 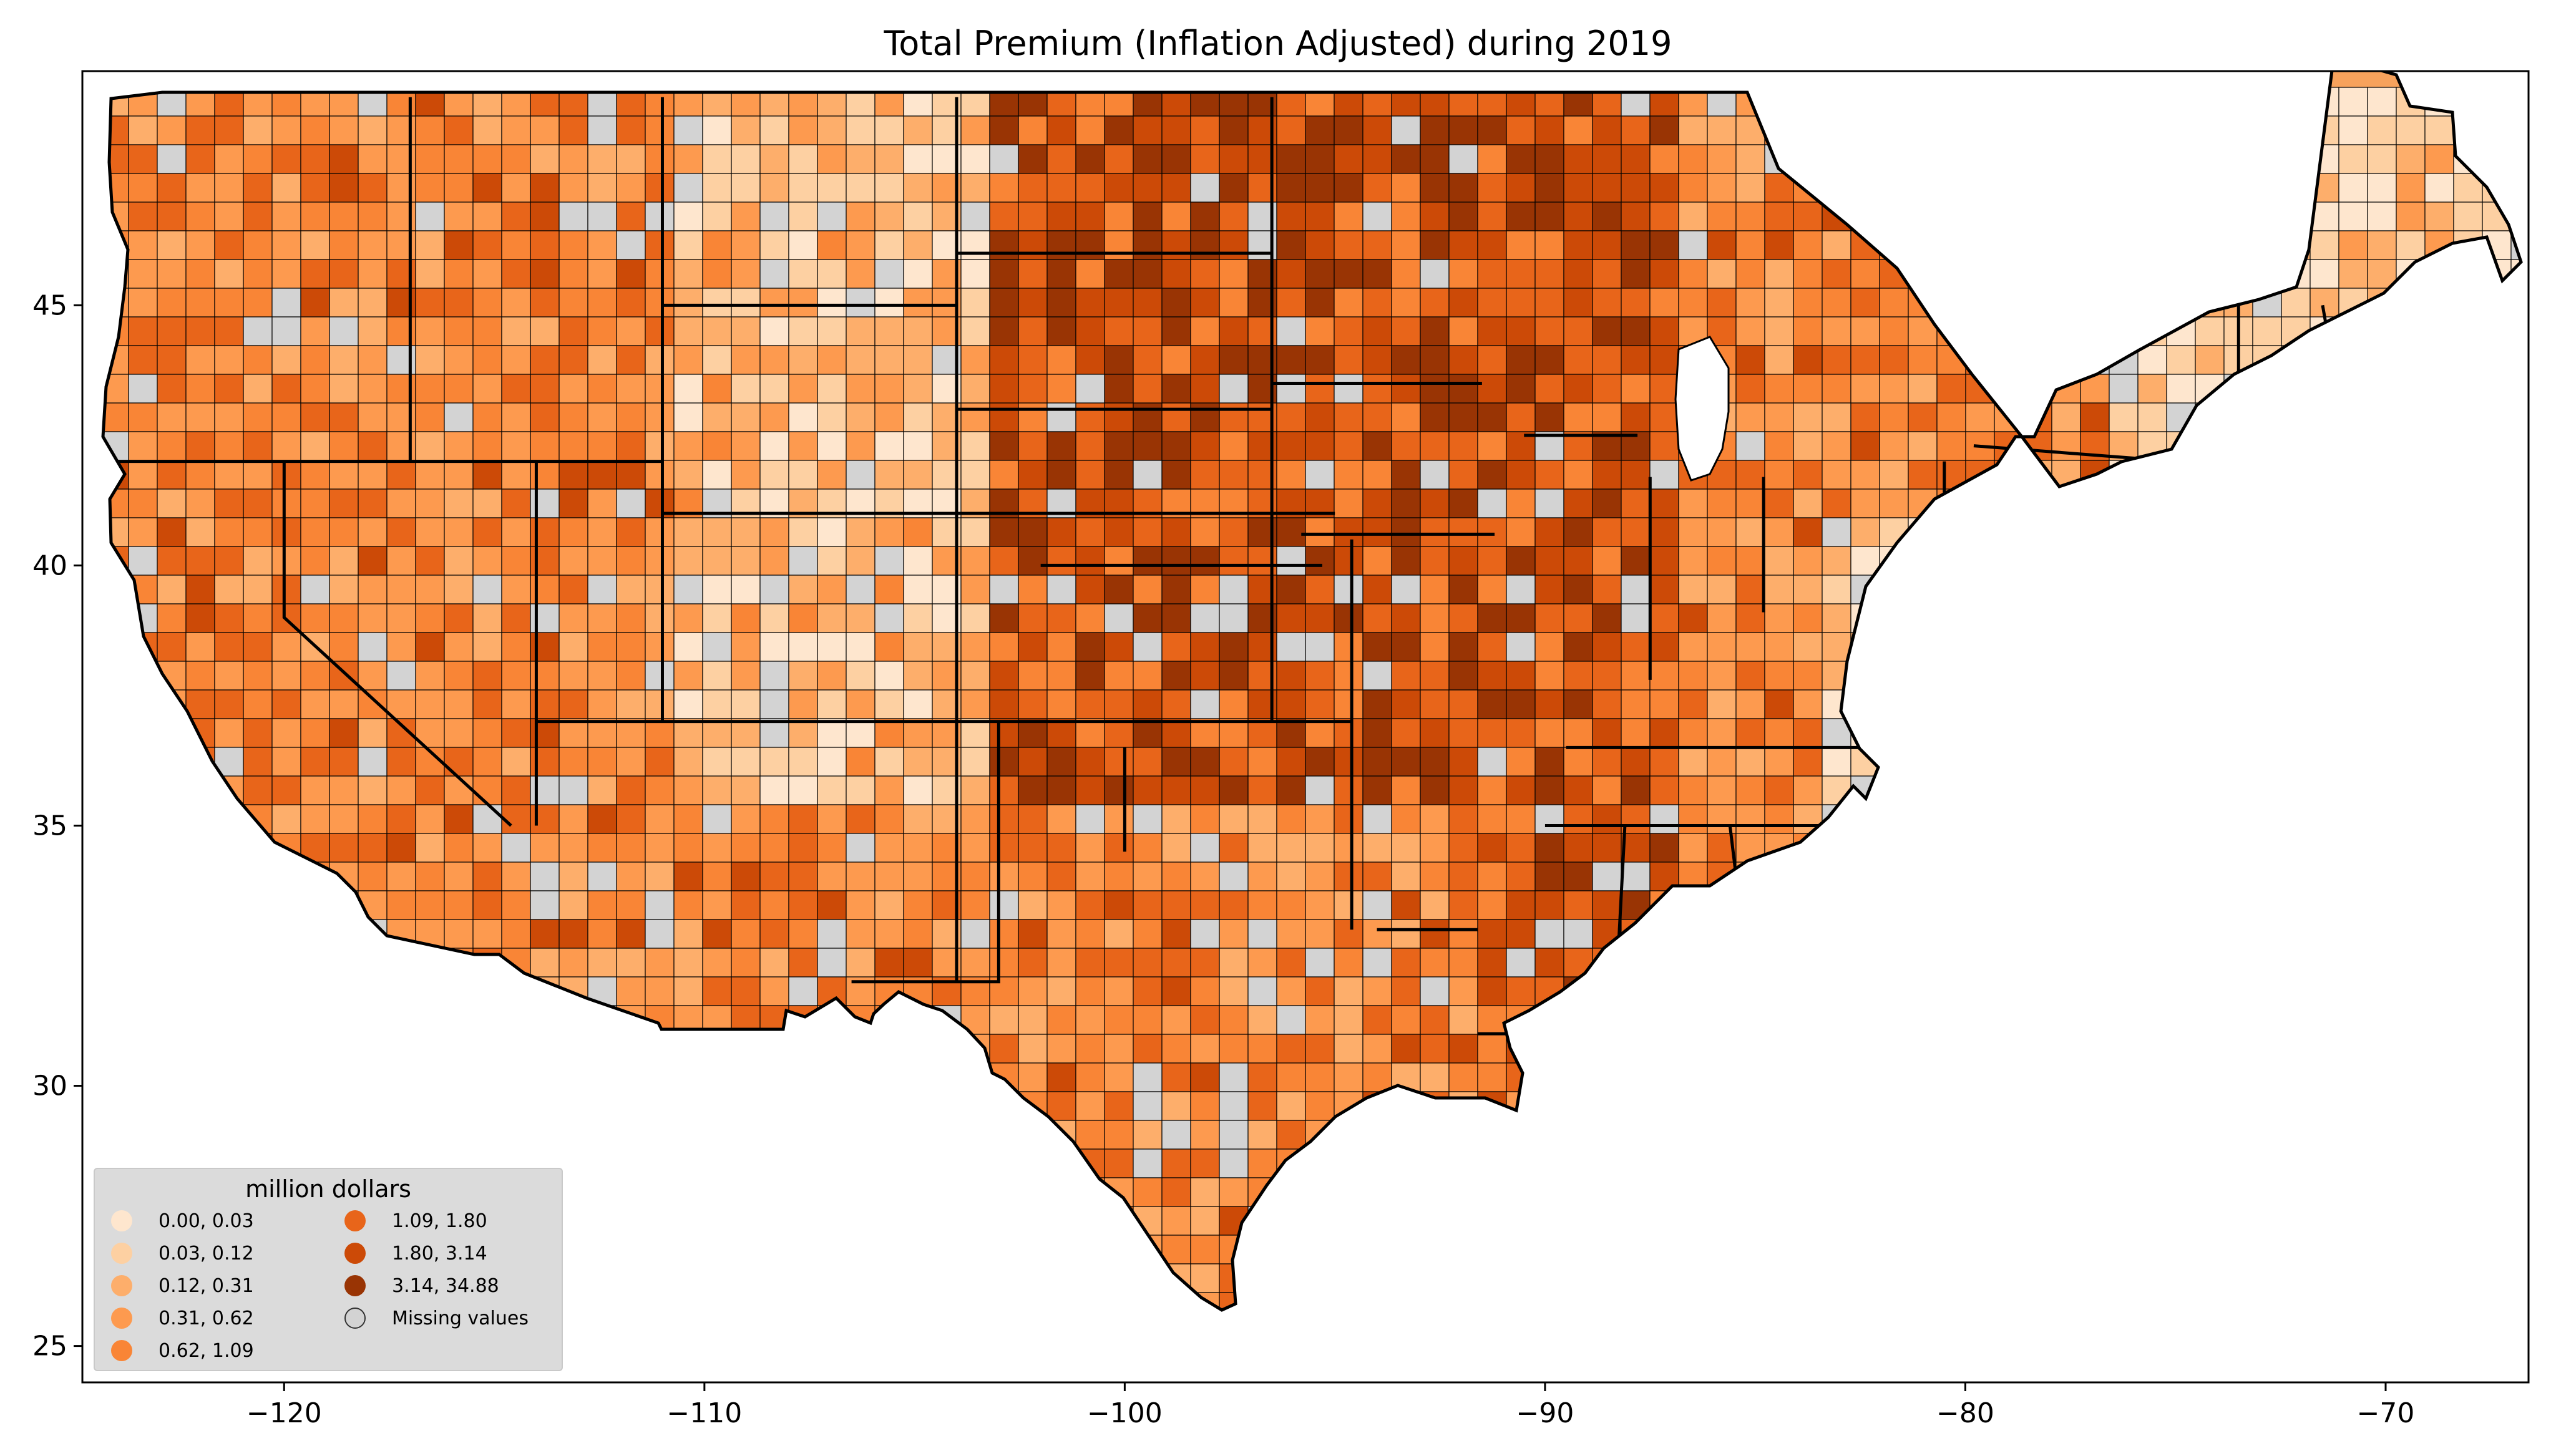 What do you see at coordinates (446, 1285) in the screenshot?
I see `legend-label: 3.14, 34.88` at bounding box center [446, 1285].